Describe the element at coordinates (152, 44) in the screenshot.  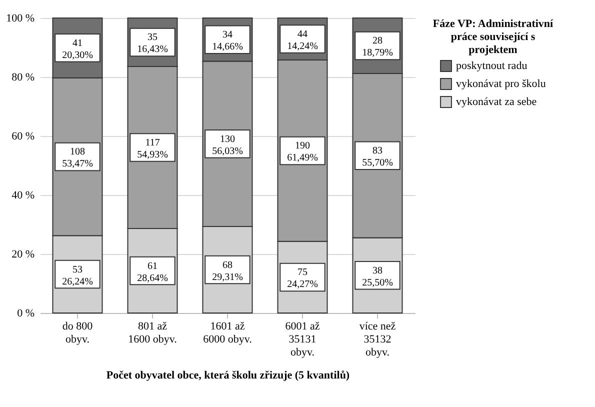
I see `data-label: 35 16,43%` at that location.